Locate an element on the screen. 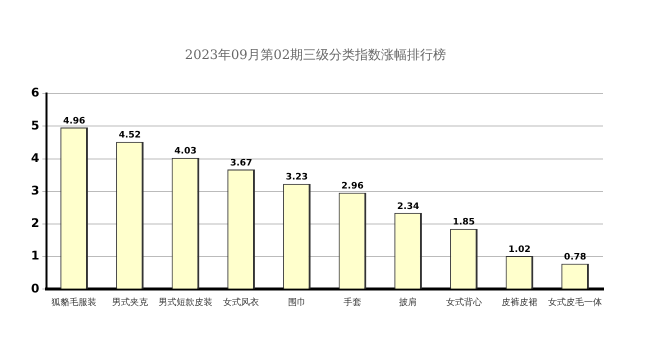 This screenshot has height=339, width=651. data-label: 0.78 is located at coordinates (575, 257).